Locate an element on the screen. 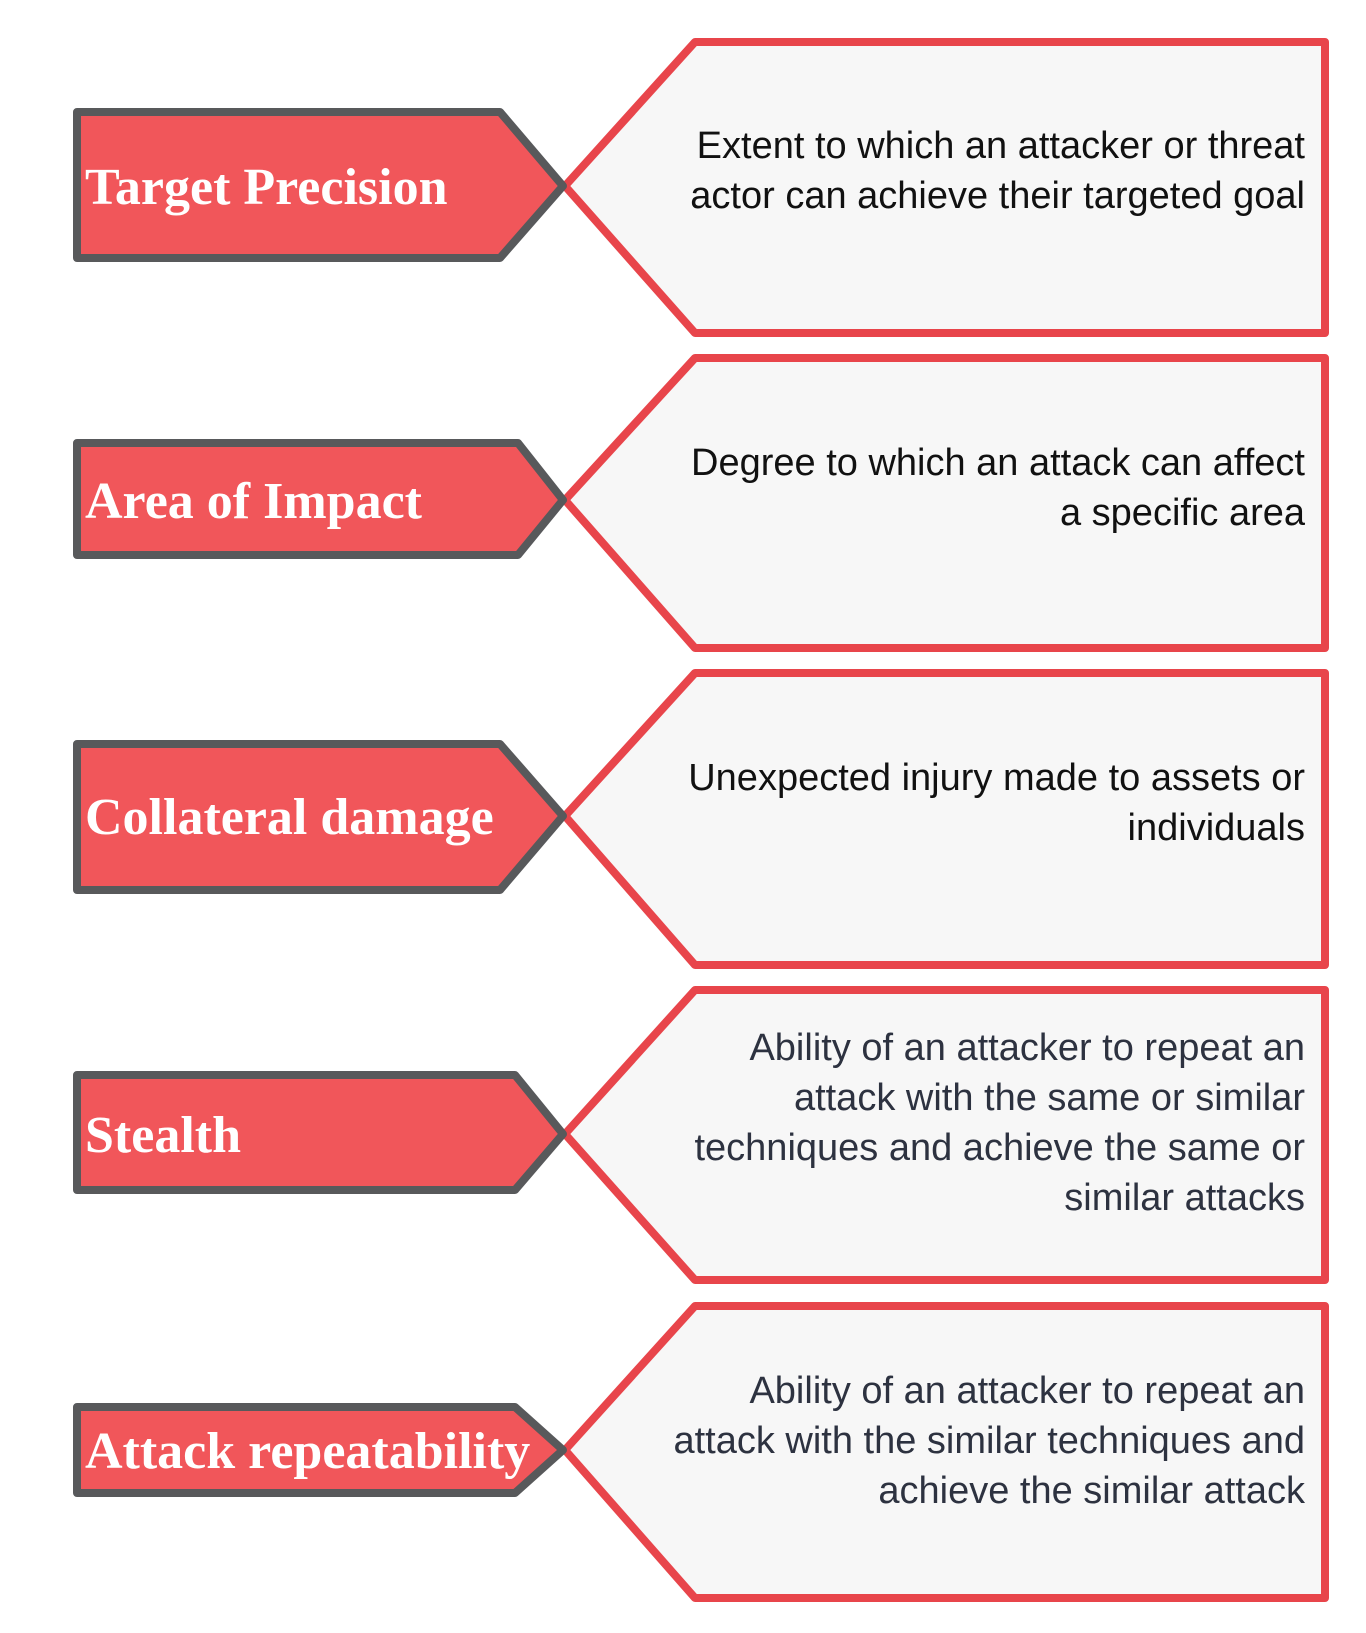  description-line: Degree to which an attack can affect is located at coordinates (998, 463).